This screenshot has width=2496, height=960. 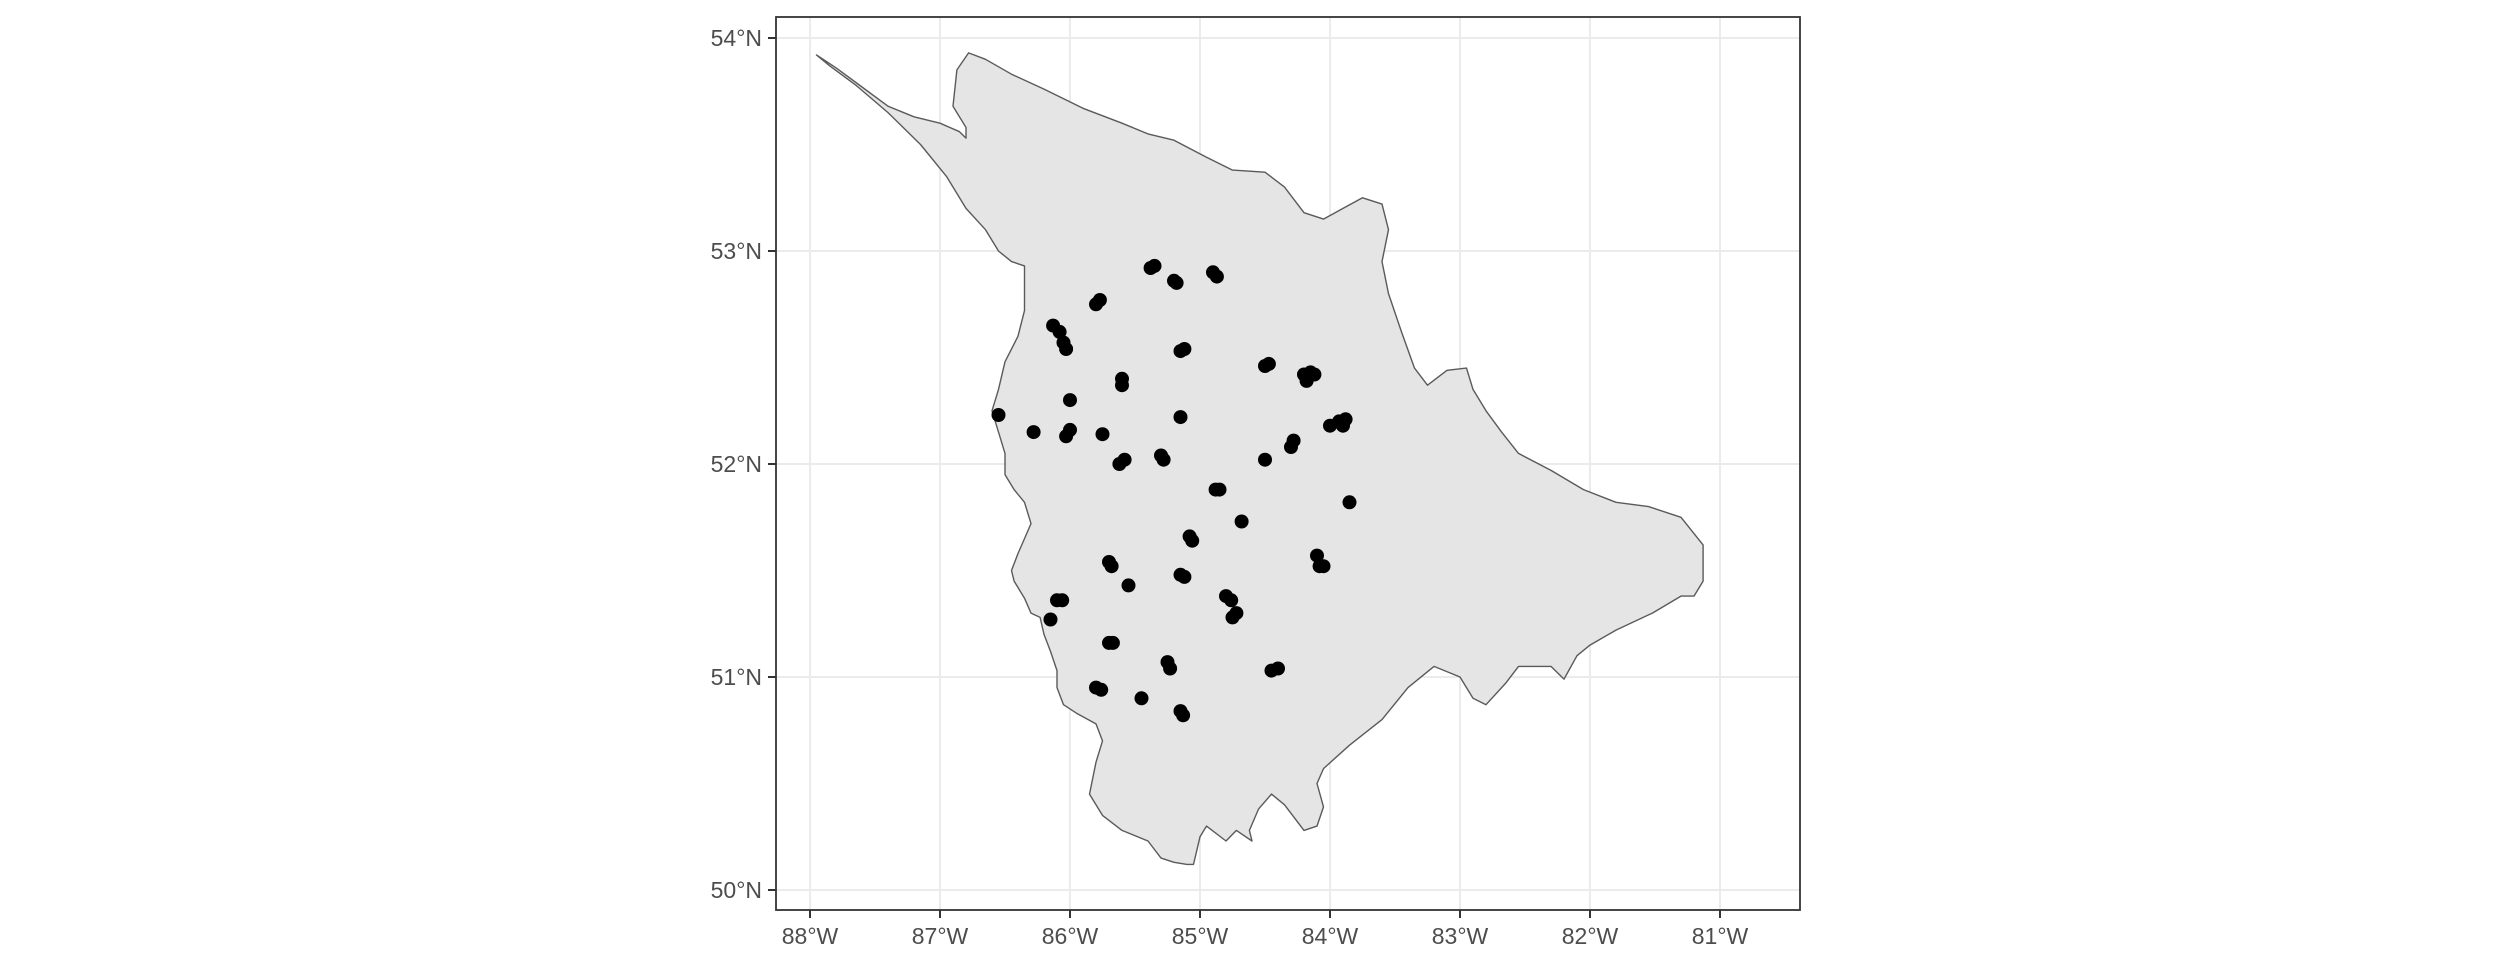 I want to click on x-tick-label: 86°W, so click(x=1070, y=936).